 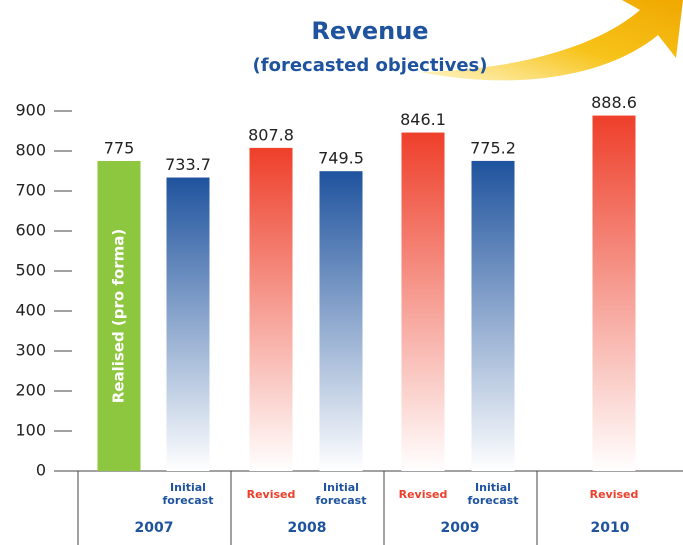 I want to click on arrow-swoosh, so click(x=551, y=40).